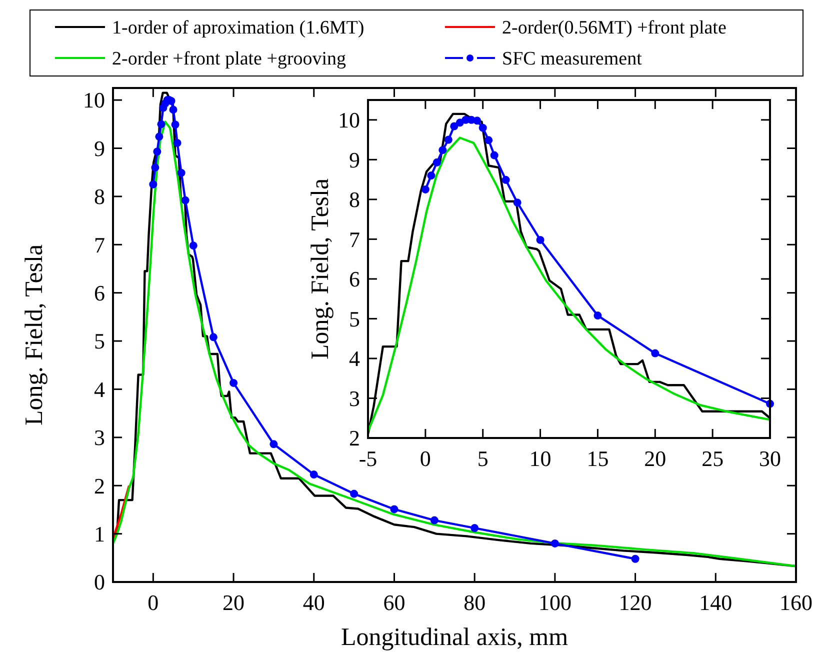  Describe the element at coordinates (555, 602) in the screenshot. I see `x-tick-label: 100` at that location.